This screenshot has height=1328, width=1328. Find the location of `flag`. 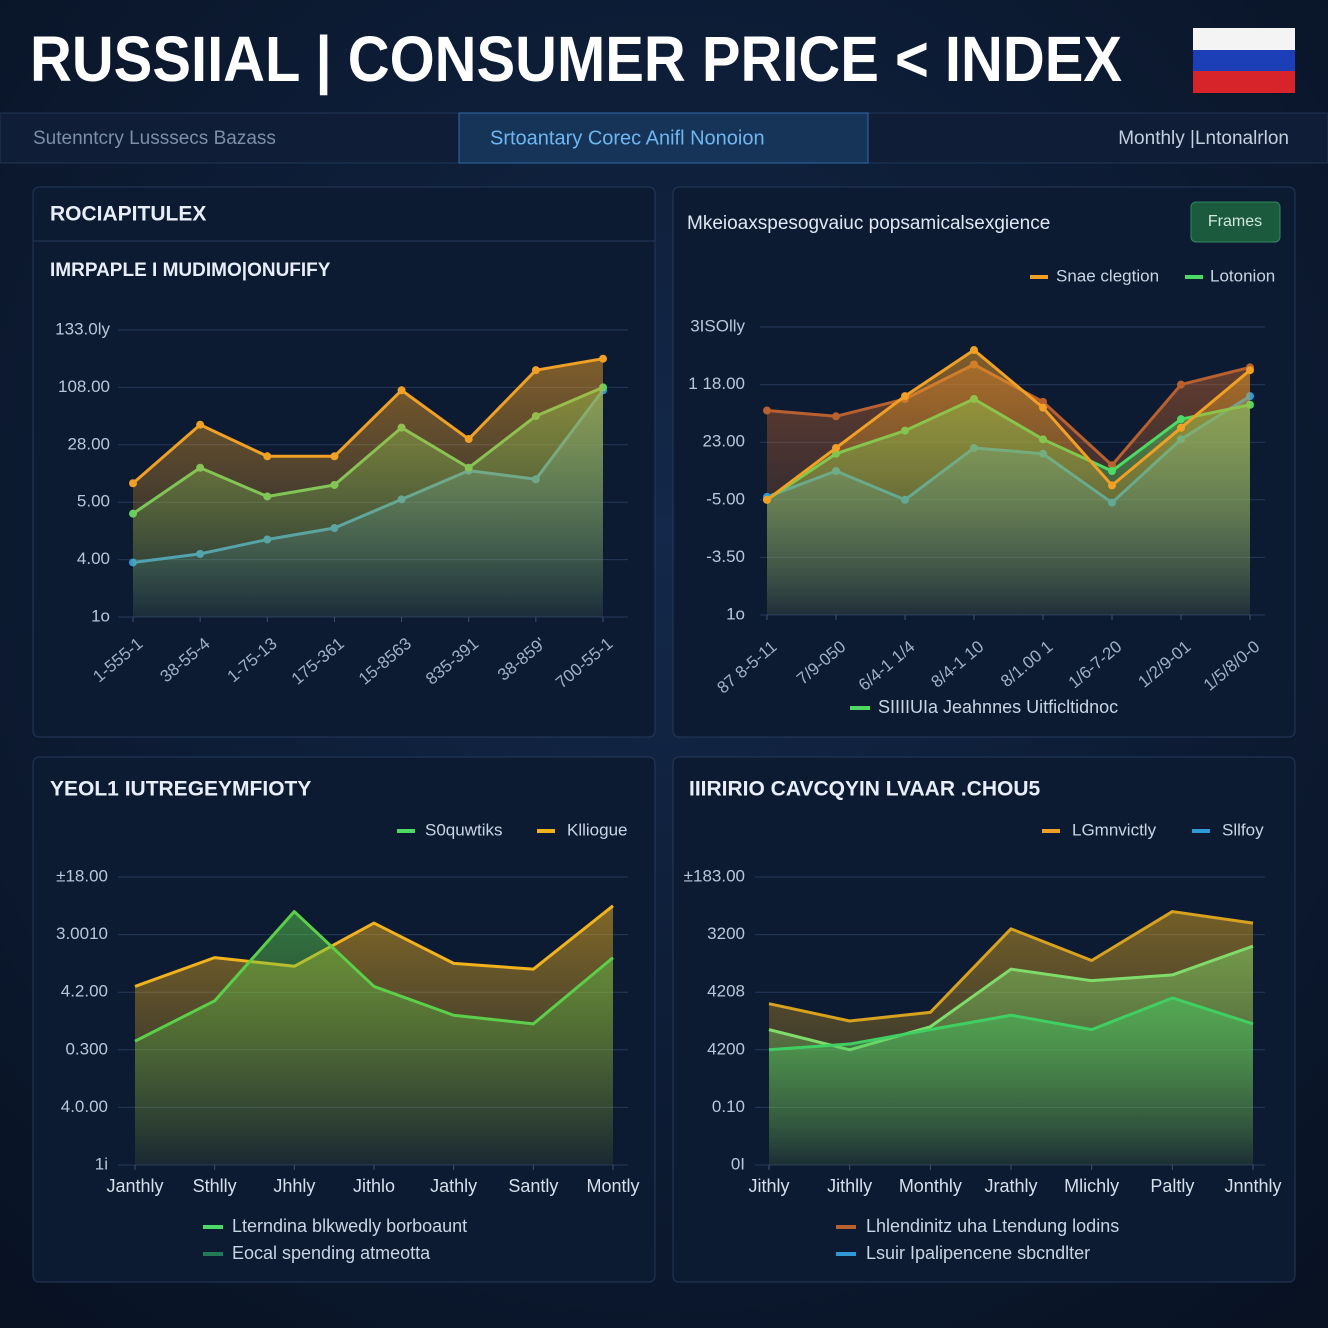

flag is located at coordinates (1244, 60).